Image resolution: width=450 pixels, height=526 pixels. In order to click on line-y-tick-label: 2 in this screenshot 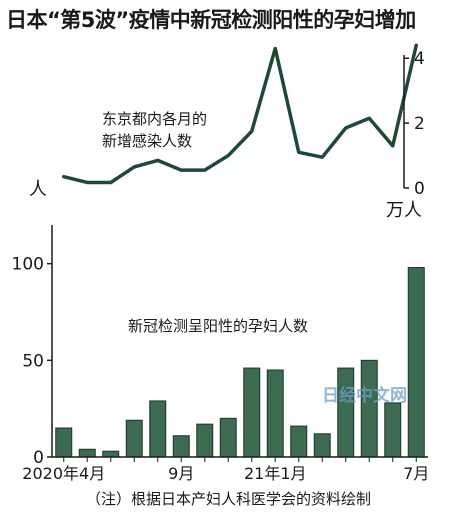, I will do `click(419, 124)`.